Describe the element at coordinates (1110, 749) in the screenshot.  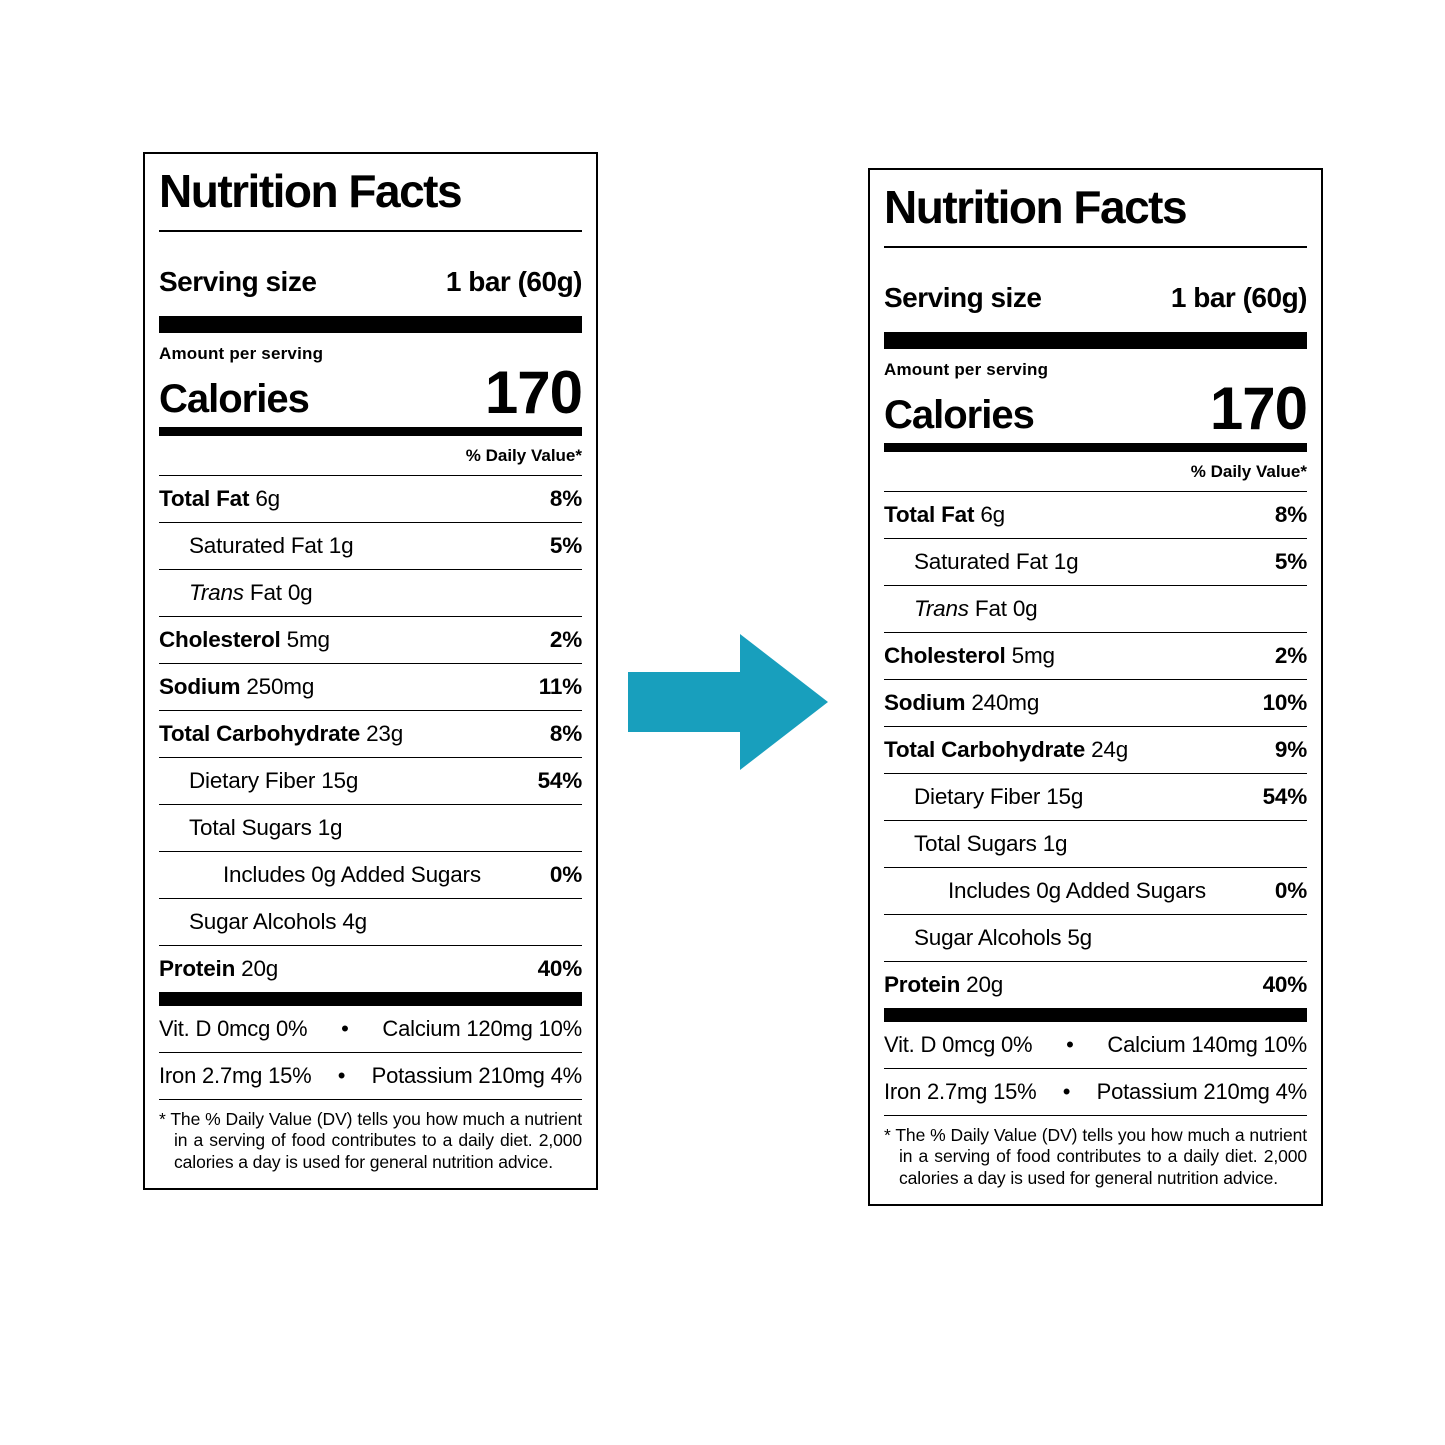
I see `nutrient-amount: 24g` at that location.